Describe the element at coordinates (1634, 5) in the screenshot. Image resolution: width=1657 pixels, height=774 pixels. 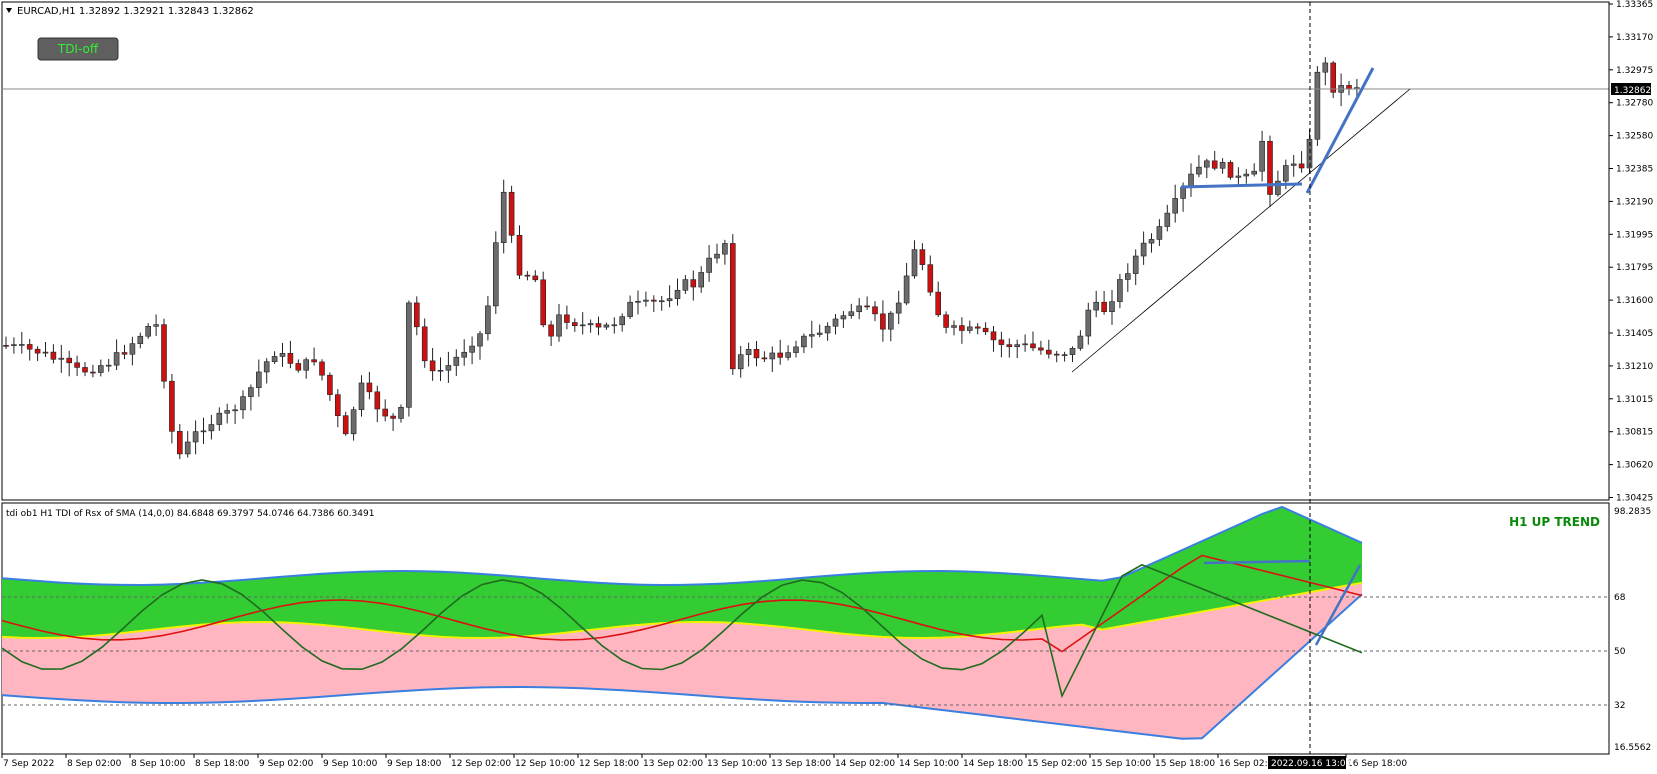
I see `price-axis-label: 1.33365` at that location.